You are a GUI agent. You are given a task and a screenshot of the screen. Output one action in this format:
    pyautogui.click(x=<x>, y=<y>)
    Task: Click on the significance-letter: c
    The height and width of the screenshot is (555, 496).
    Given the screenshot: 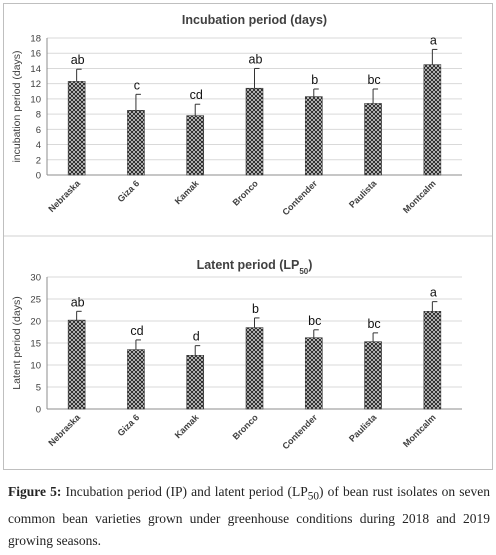 What is the action you would take?
    pyautogui.click(x=137, y=85)
    